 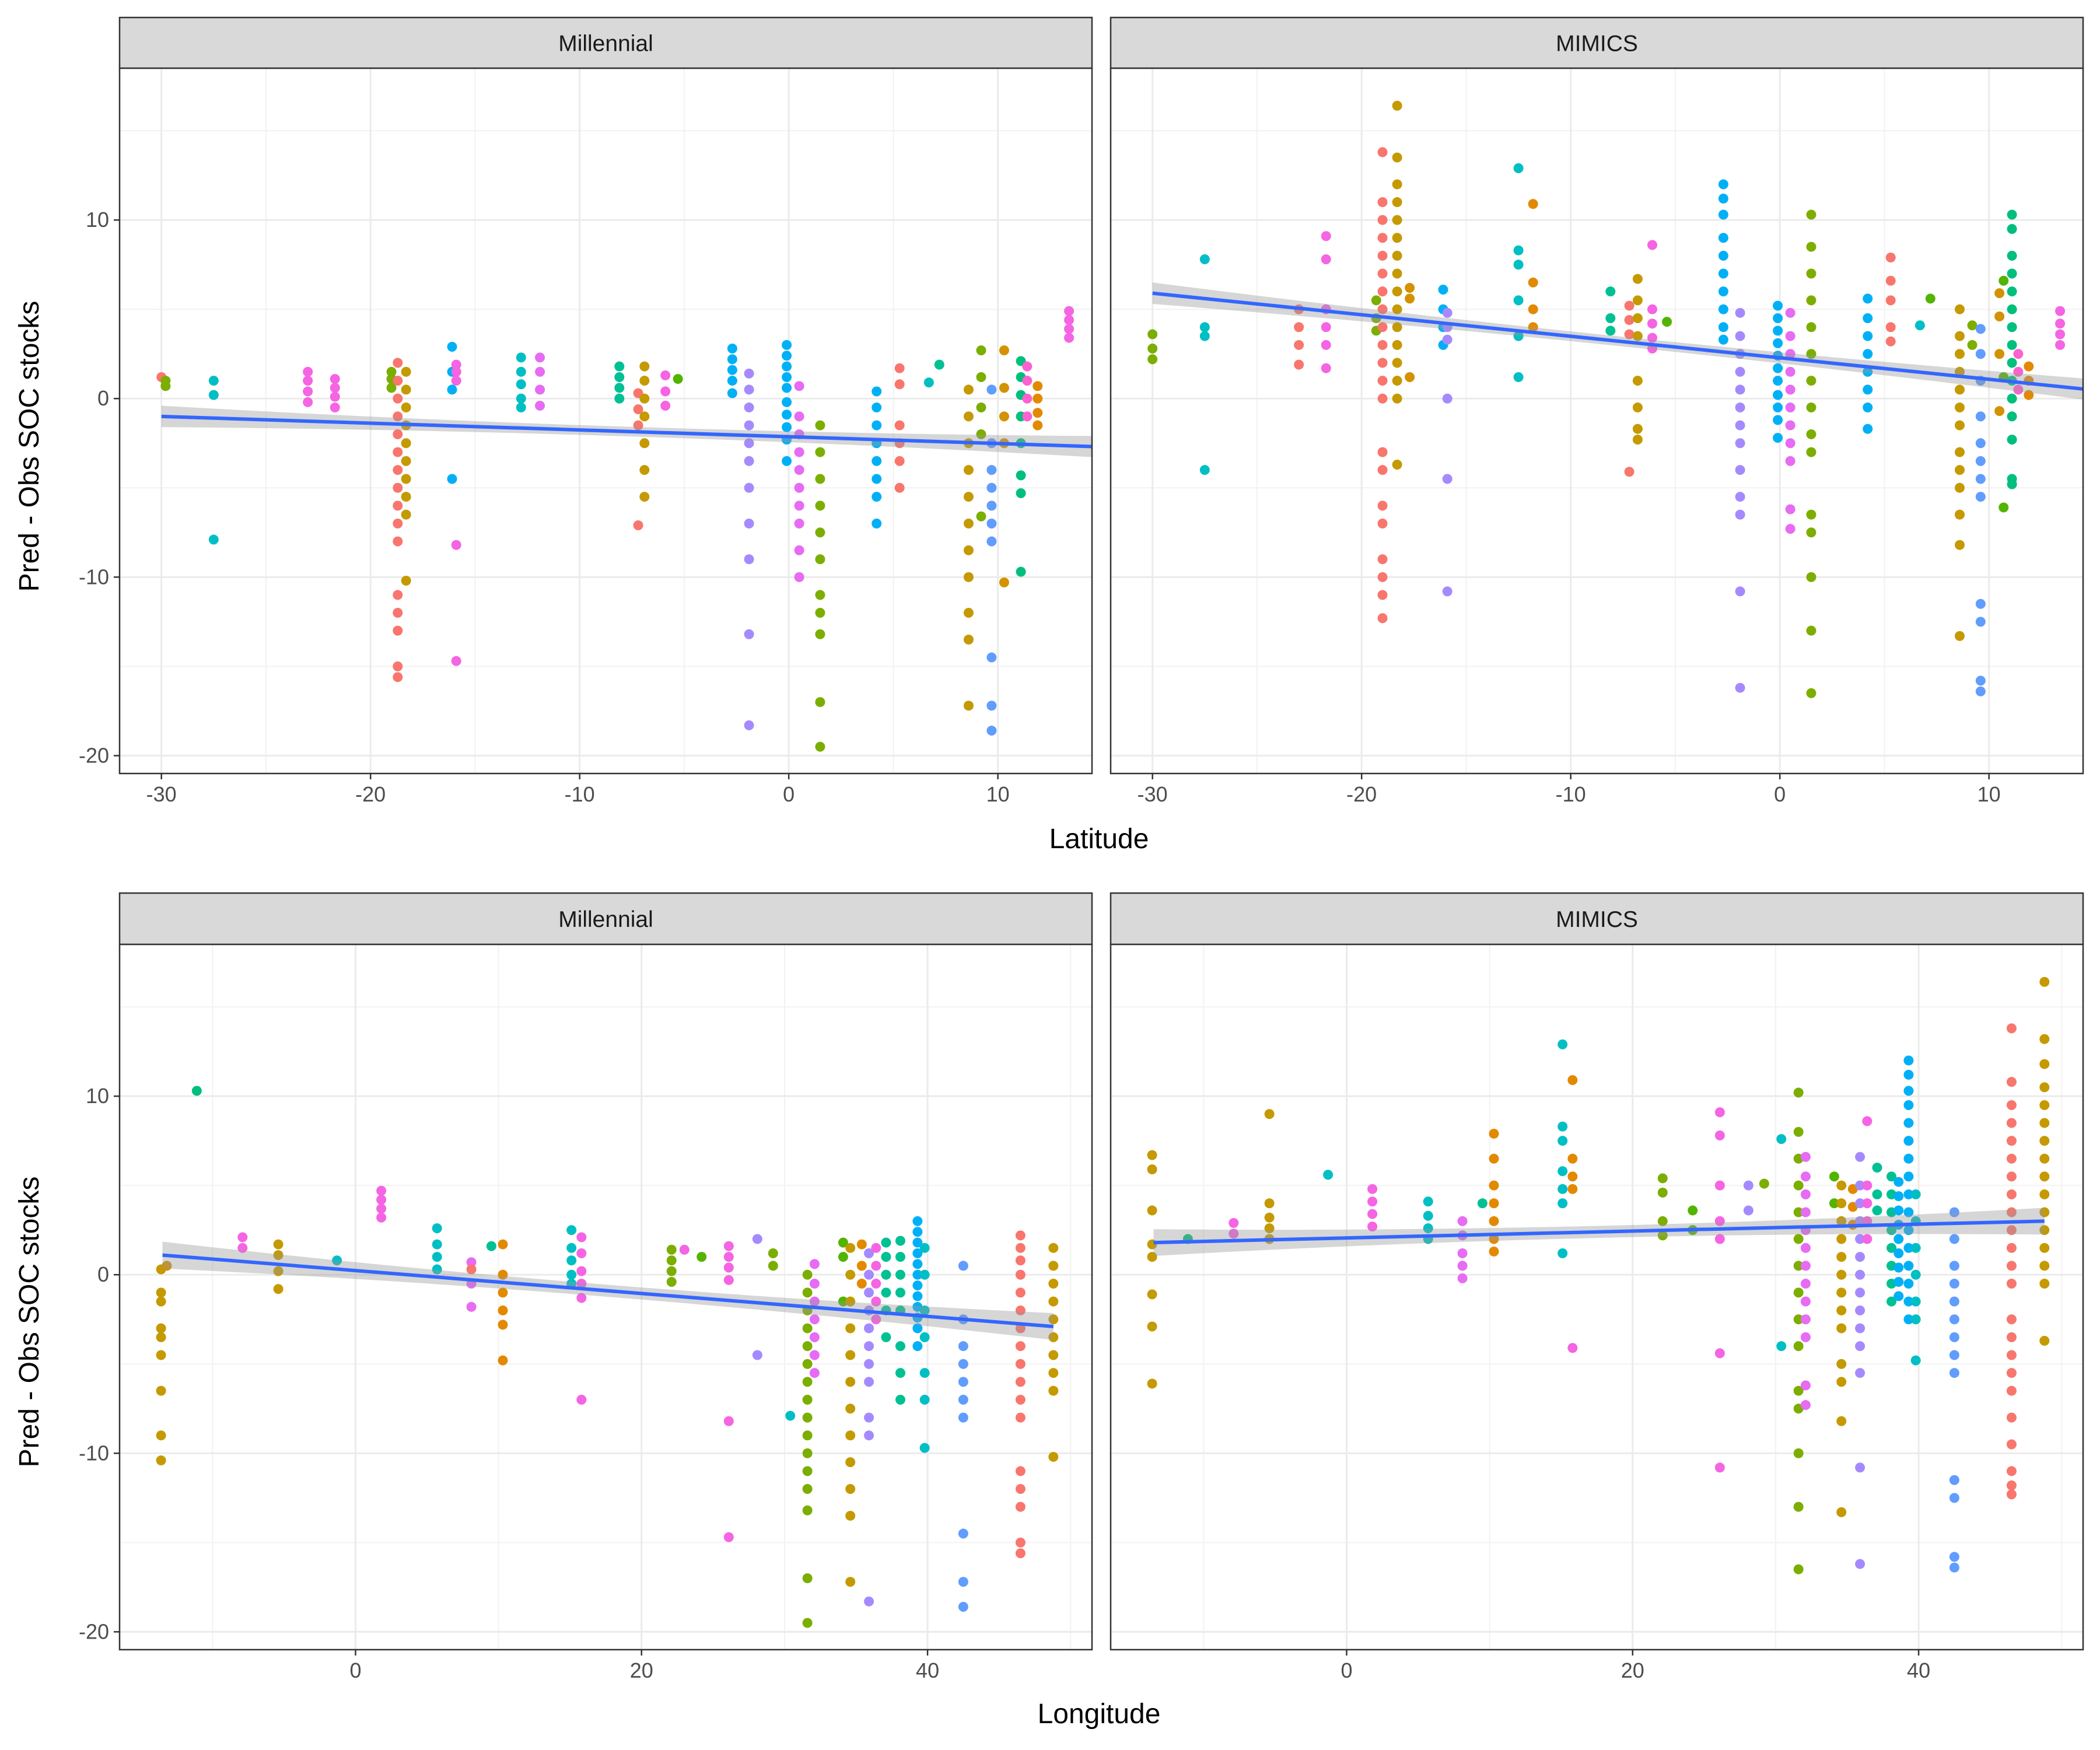 I want to click on trend-line, so click(x=1599, y=1232).